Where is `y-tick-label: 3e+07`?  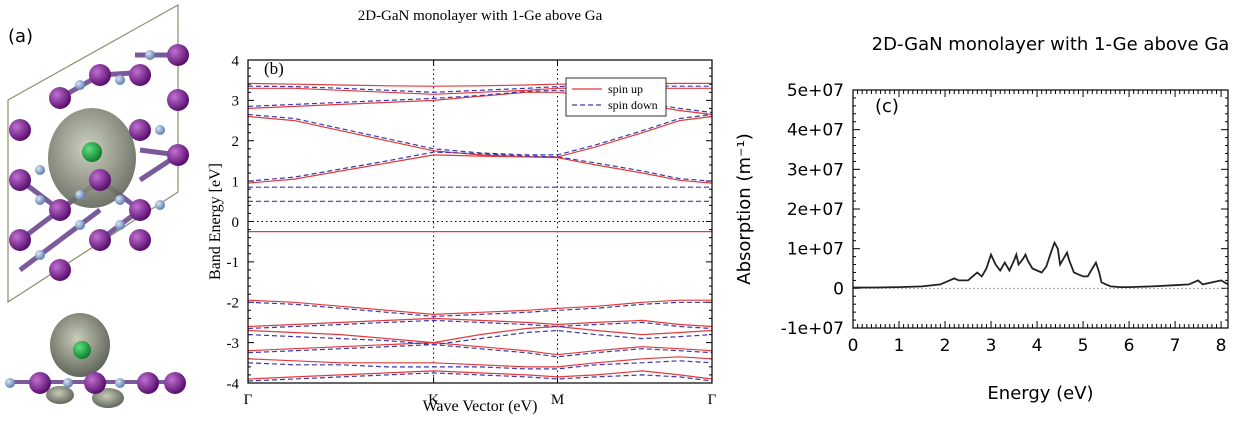 y-tick-label: 3e+07 is located at coordinates (815, 170).